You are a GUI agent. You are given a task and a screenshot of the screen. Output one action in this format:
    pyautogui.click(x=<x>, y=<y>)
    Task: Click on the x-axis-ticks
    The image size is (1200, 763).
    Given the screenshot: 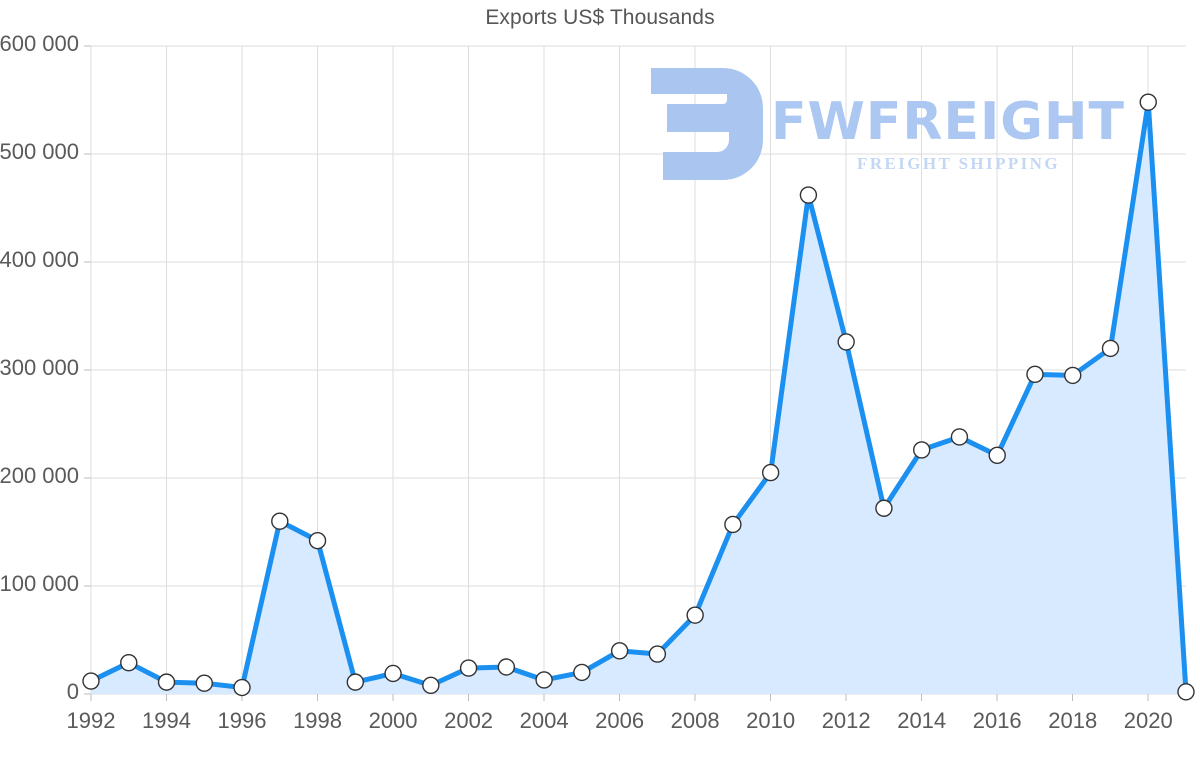 What is the action you would take?
    pyautogui.click(x=619, y=697)
    